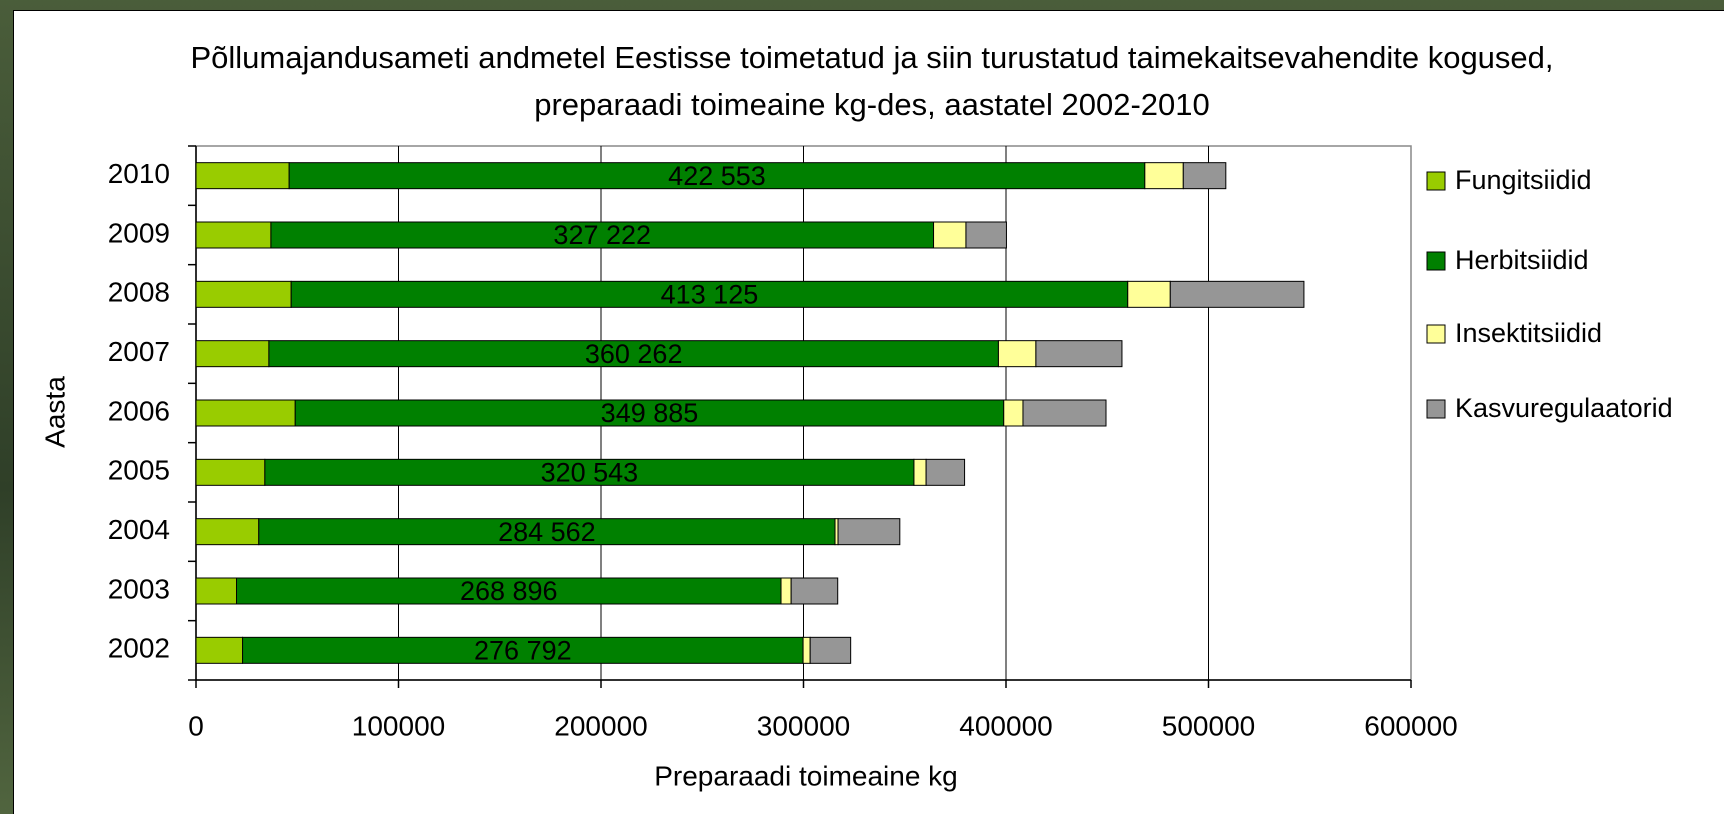 The width and height of the screenshot is (1724, 814). Describe the element at coordinates (602, 235) in the screenshot. I see `data-label: 327 222` at that location.